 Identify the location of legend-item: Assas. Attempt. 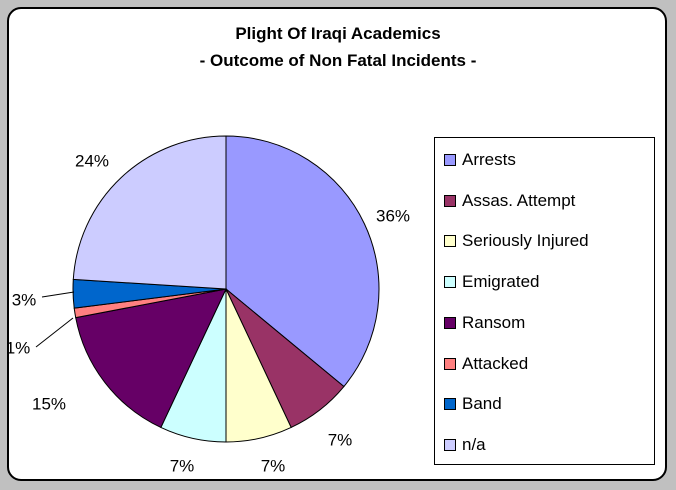
(509, 201).